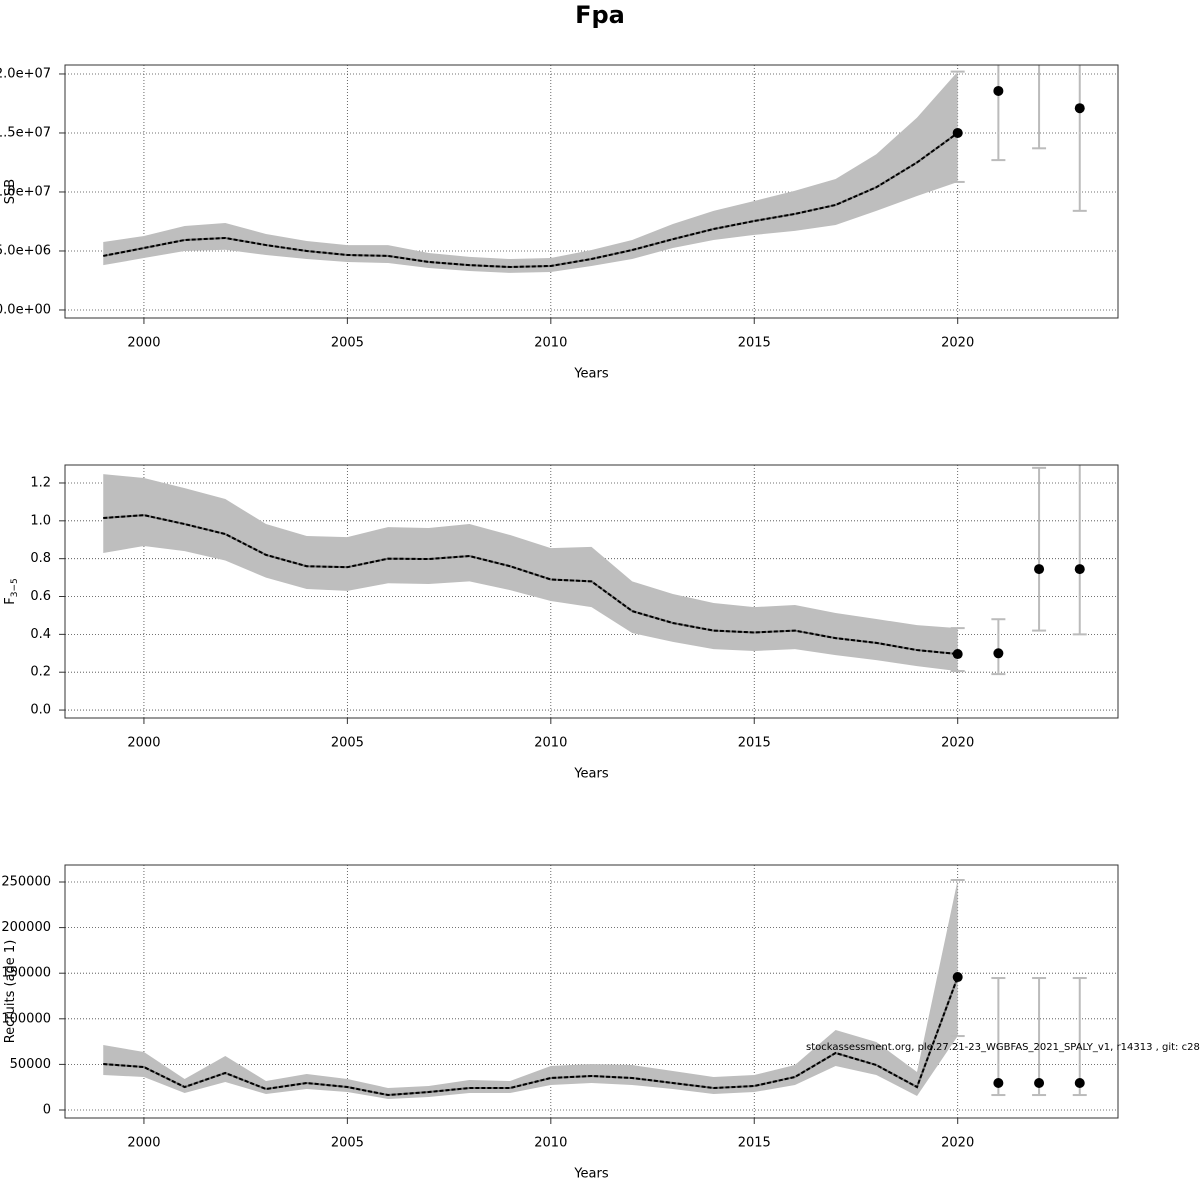 The height and width of the screenshot is (1200, 1200). What do you see at coordinates (40, 710) in the screenshot?
I see `y-tick-label: 0.0` at bounding box center [40, 710].